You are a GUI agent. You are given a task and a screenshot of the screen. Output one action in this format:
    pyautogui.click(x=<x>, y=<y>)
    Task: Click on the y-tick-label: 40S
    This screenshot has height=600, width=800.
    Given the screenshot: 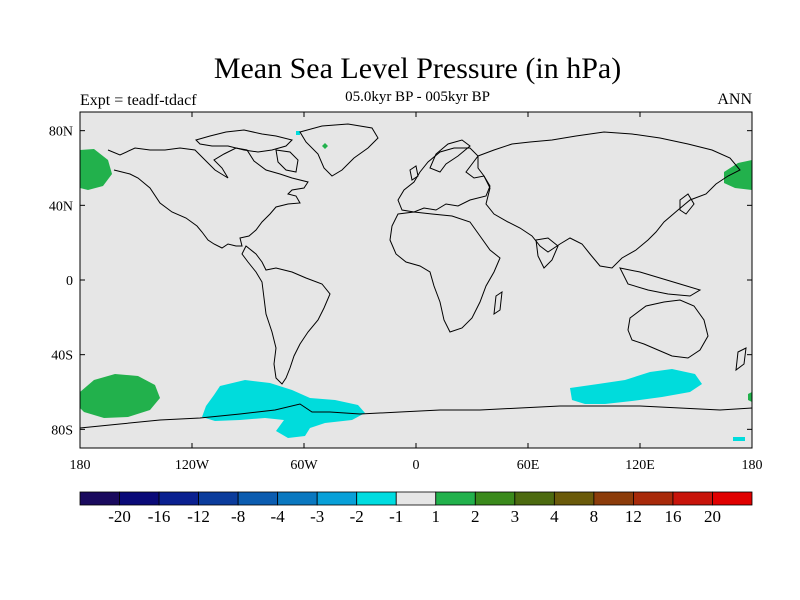 What is the action you would take?
    pyautogui.click(x=62, y=356)
    